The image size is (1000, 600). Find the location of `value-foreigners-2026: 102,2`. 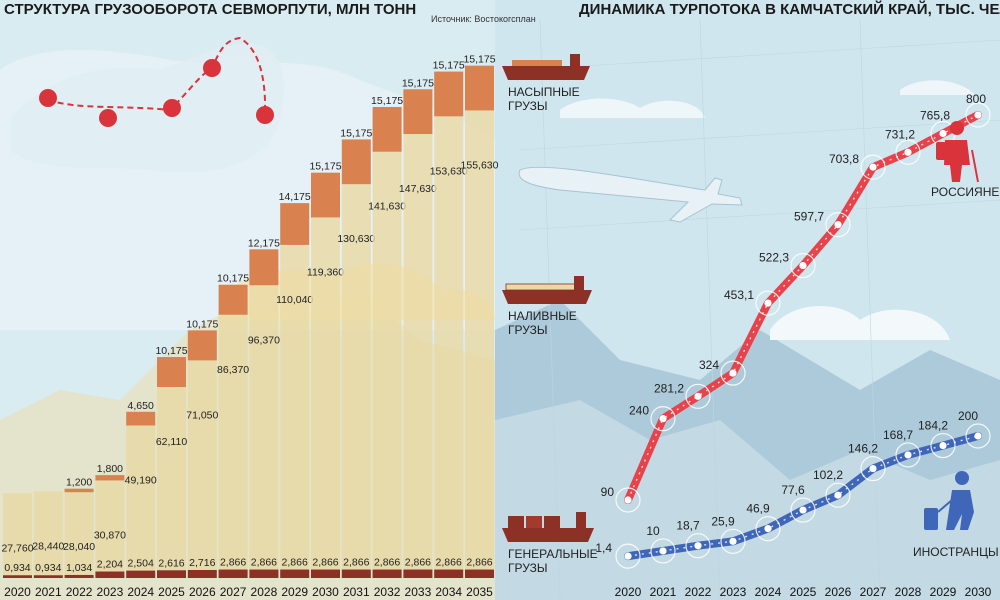

value-foreigners-2026: 102,2 is located at coordinates (828, 475).